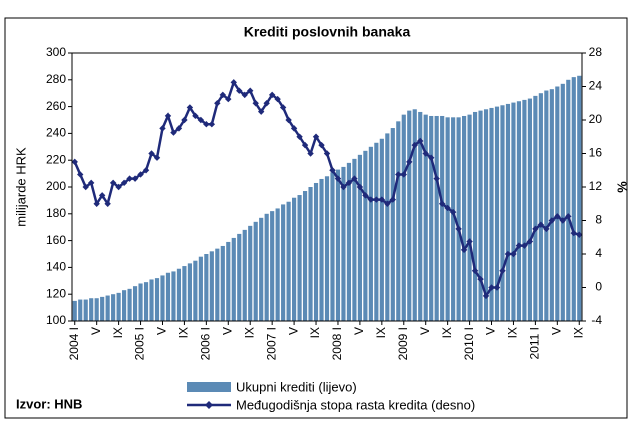 The image size is (632, 423). I want to click on y-tick-label: 280, so click(56, 79).